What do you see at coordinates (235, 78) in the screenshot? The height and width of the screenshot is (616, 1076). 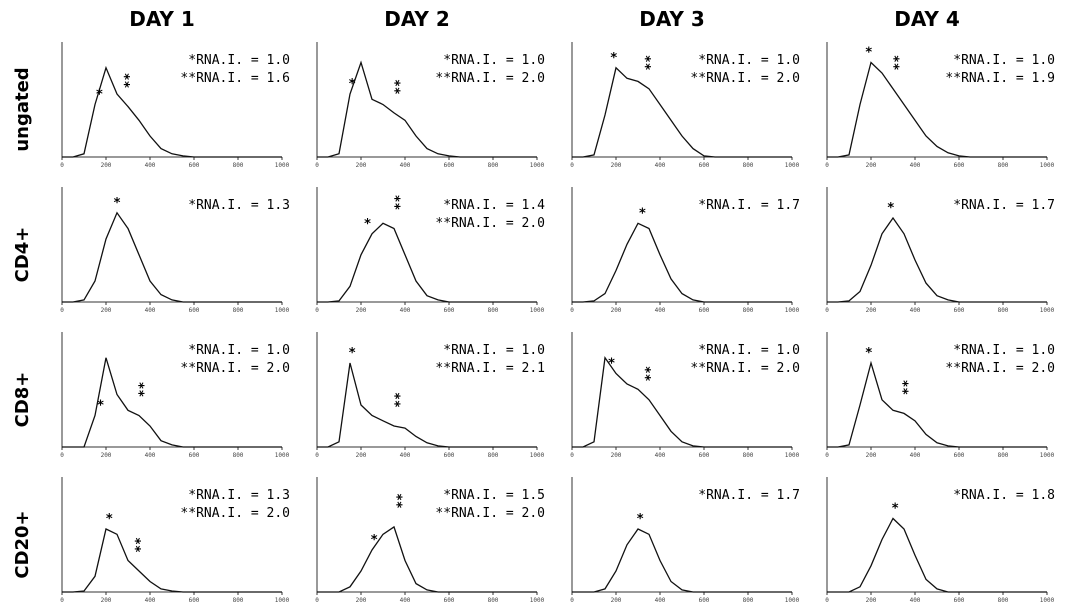 I see `rna-index-label: **RNA.I. = 1.6` at bounding box center [235, 78].